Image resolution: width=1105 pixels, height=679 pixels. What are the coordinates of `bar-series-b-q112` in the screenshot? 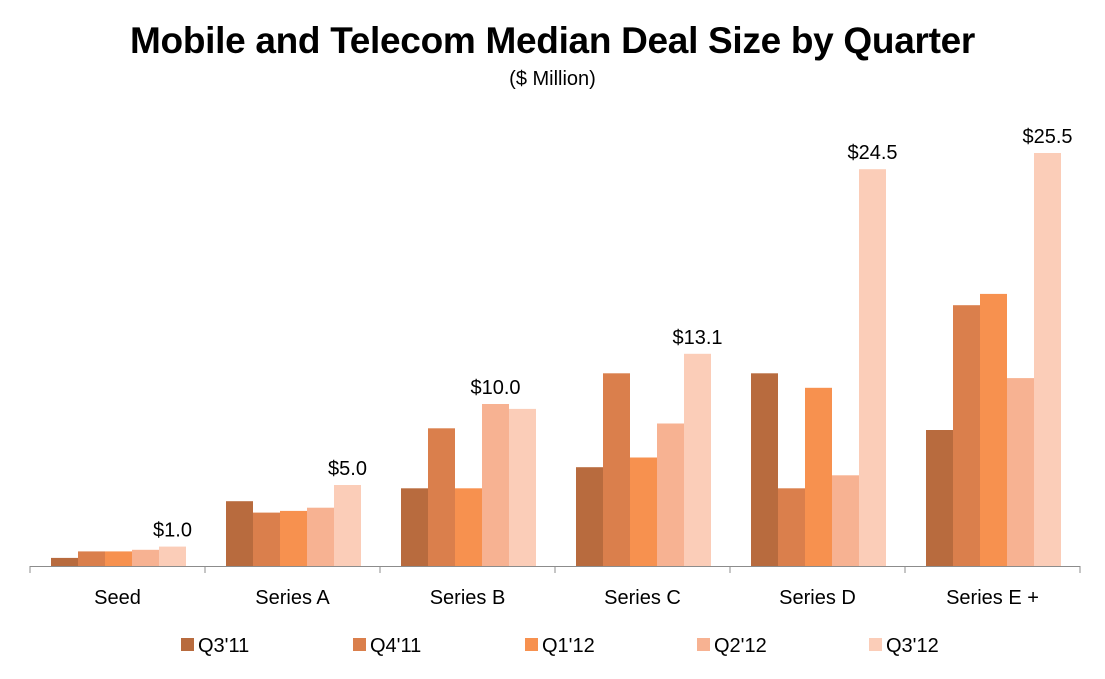 It's located at (468, 527).